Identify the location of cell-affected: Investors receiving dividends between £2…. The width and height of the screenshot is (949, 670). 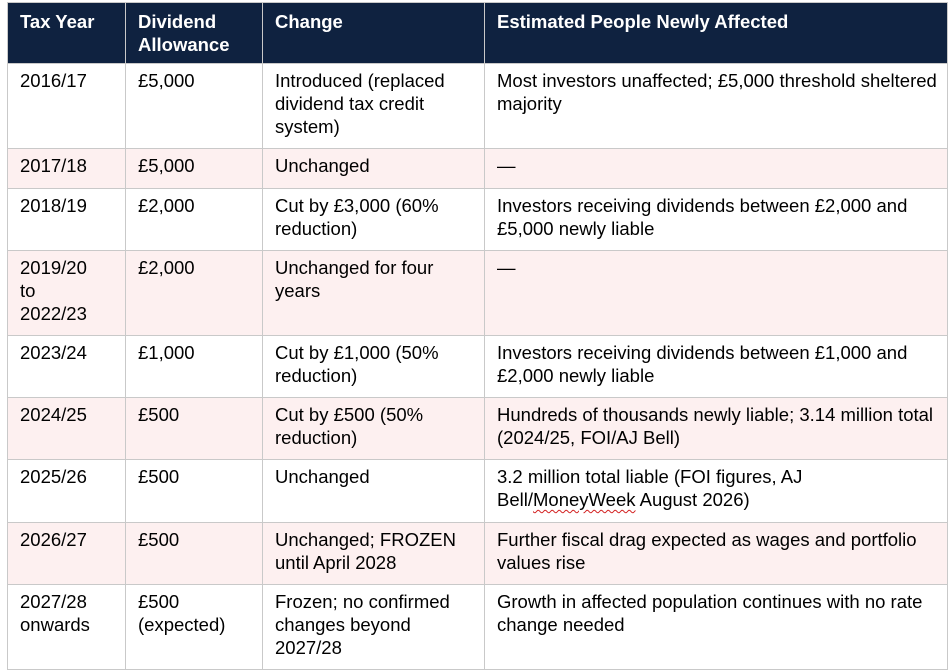
(716, 219).